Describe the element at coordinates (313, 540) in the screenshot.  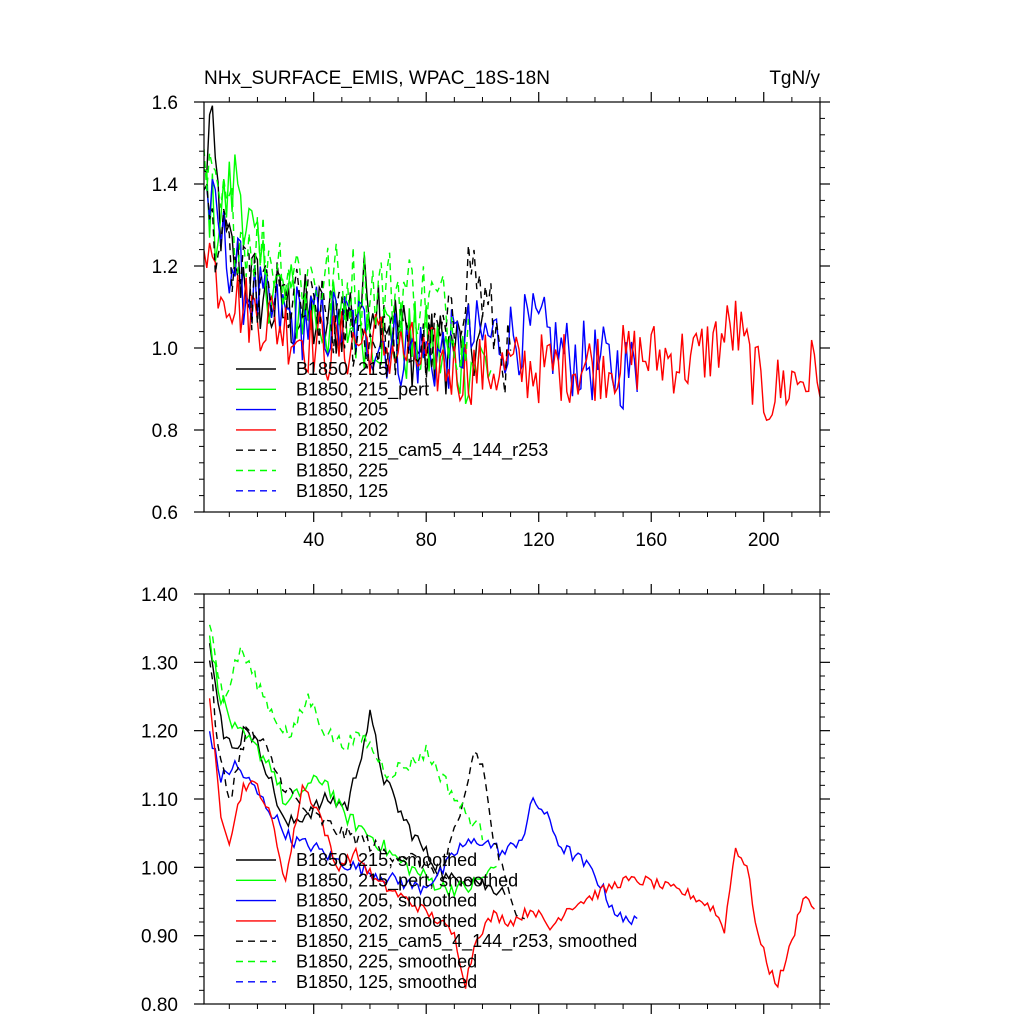
I see `top-chart-x-tick-label: 40` at that location.